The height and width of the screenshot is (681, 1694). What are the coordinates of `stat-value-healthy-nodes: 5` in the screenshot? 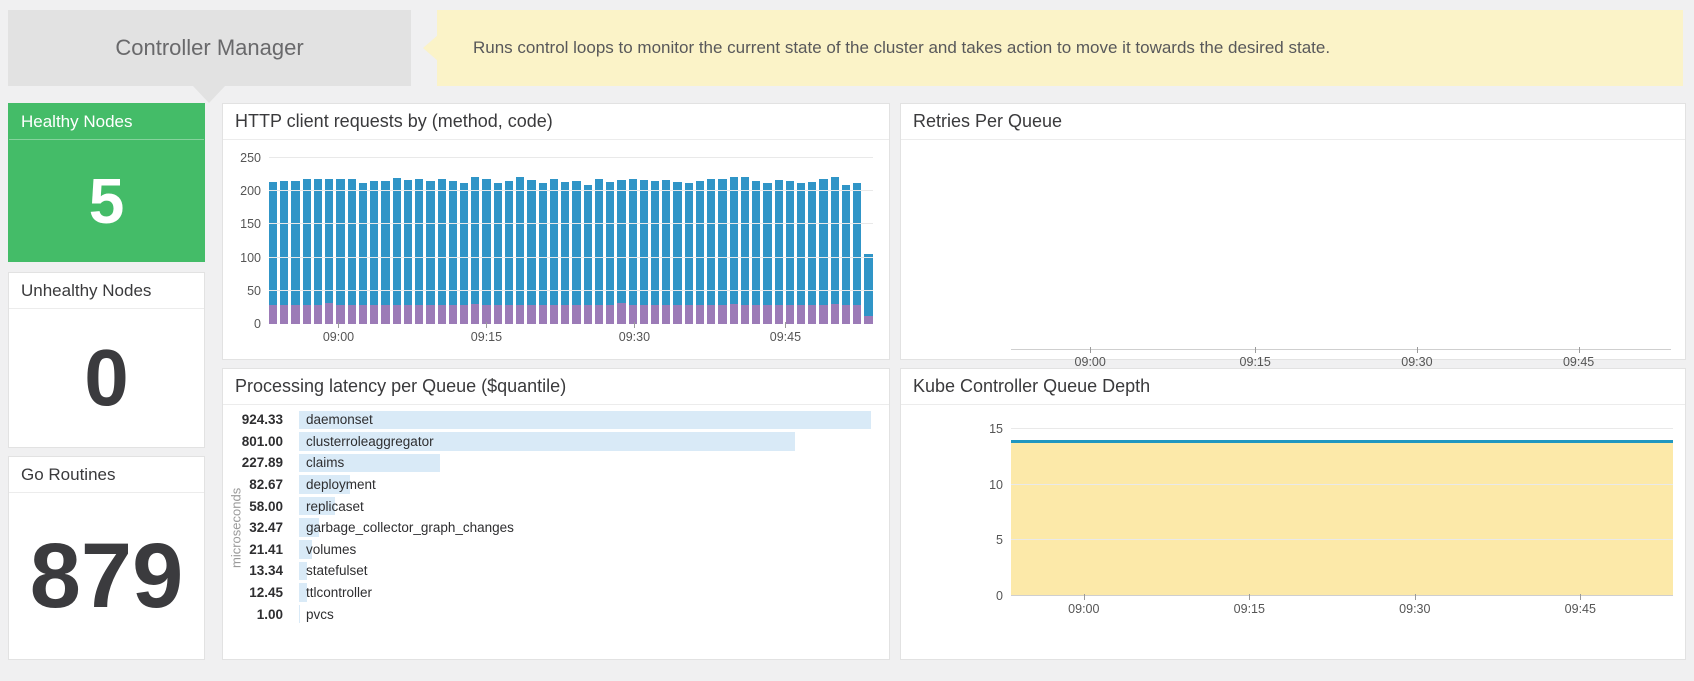 It's located at (106, 200).